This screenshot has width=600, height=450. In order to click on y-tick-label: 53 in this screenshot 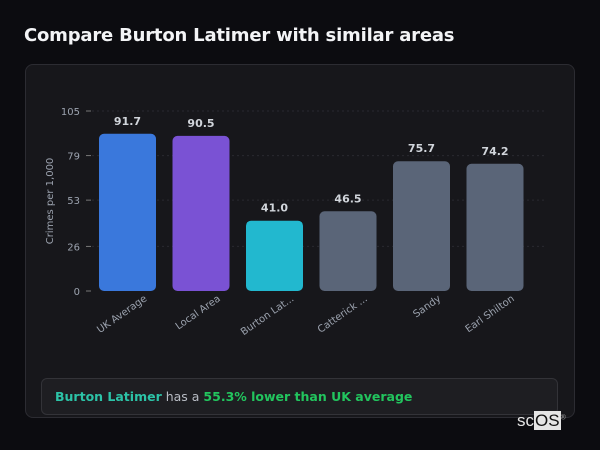, I will do `click(73, 201)`.